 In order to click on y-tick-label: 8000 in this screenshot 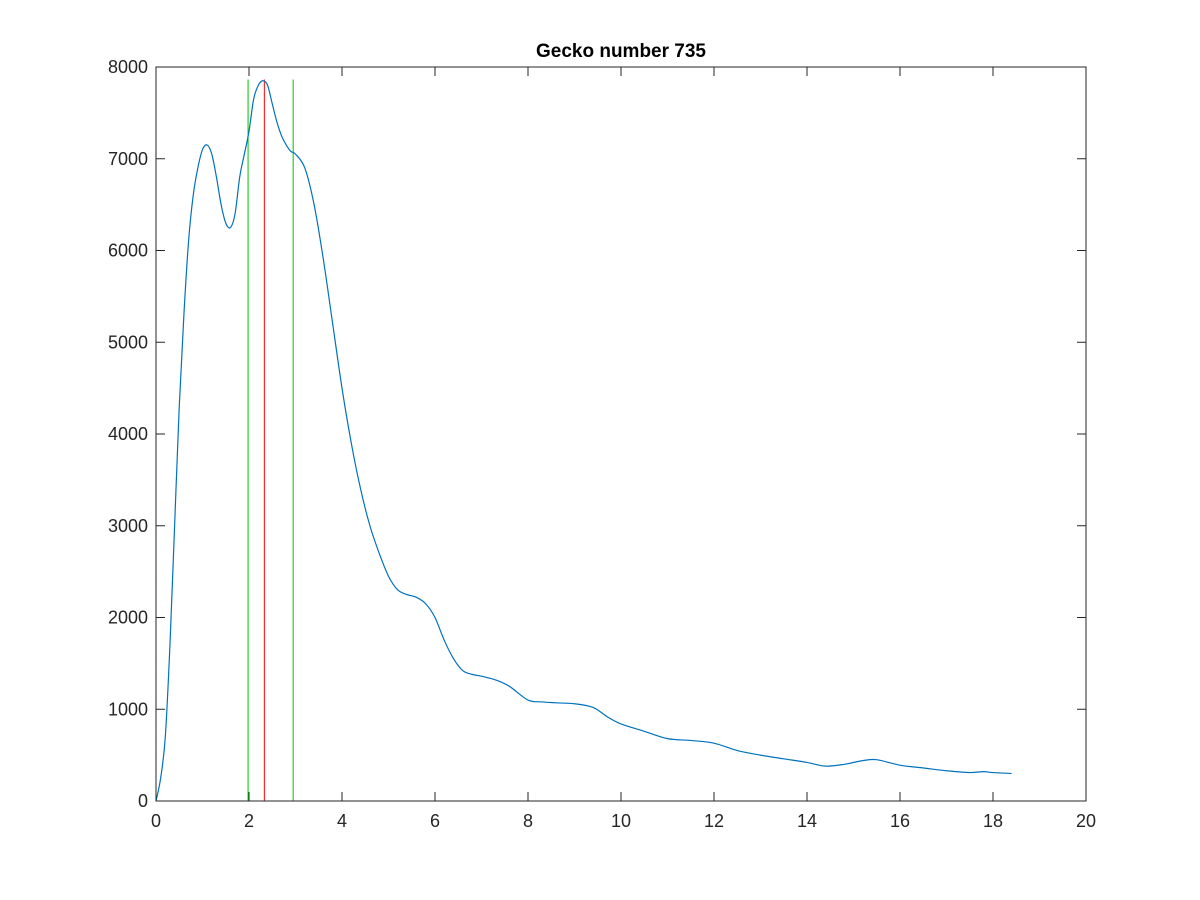, I will do `click(128, 67)`.